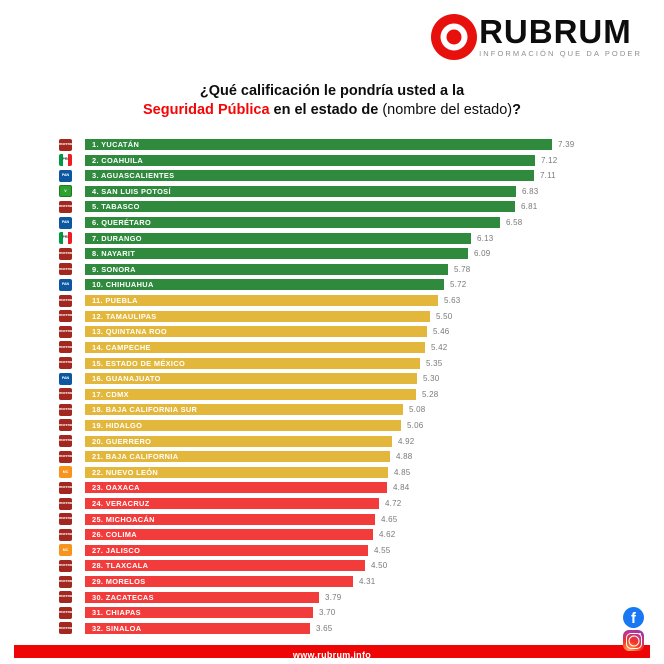  What do you see at coordinates (431, 379) in the screenshot?
I see `value-label: 5.30` at bounding box center [431, 379].